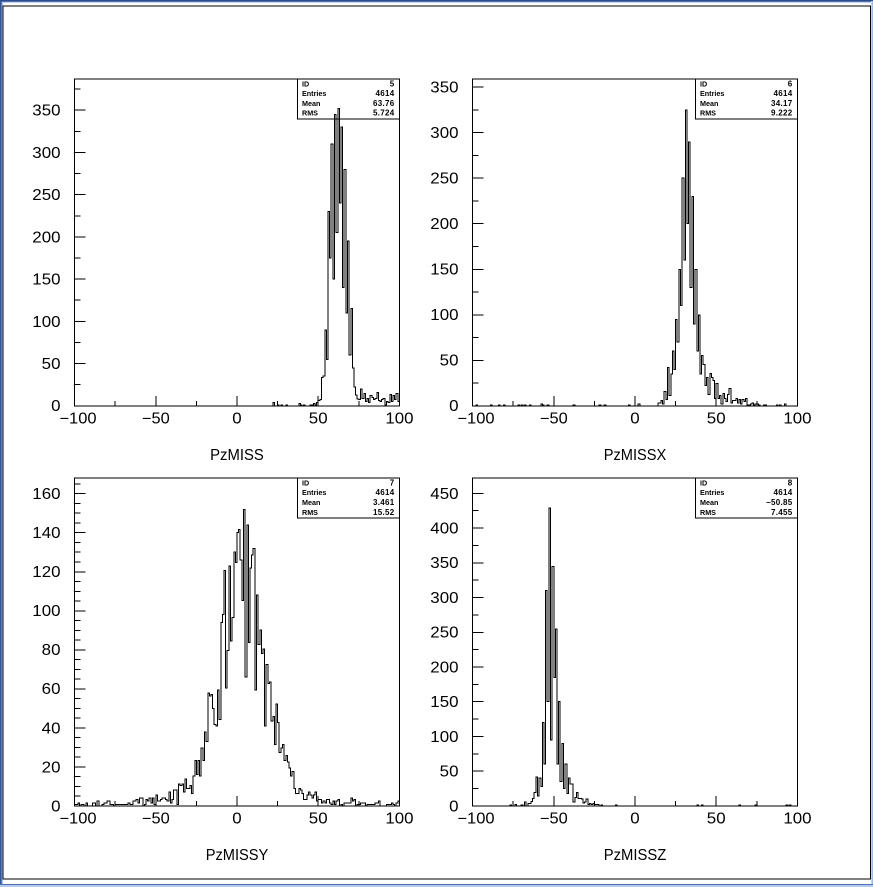  I want to click on svg-text: PzMISSX, so click(635, 455).